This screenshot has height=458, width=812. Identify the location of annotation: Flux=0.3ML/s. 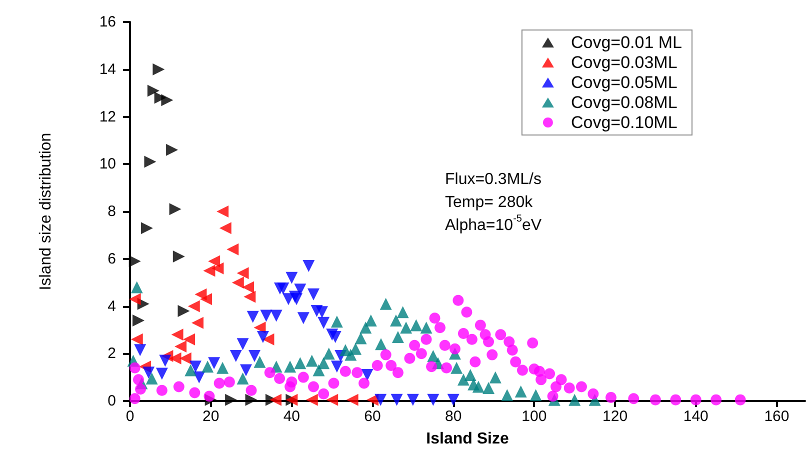
(493, 179).